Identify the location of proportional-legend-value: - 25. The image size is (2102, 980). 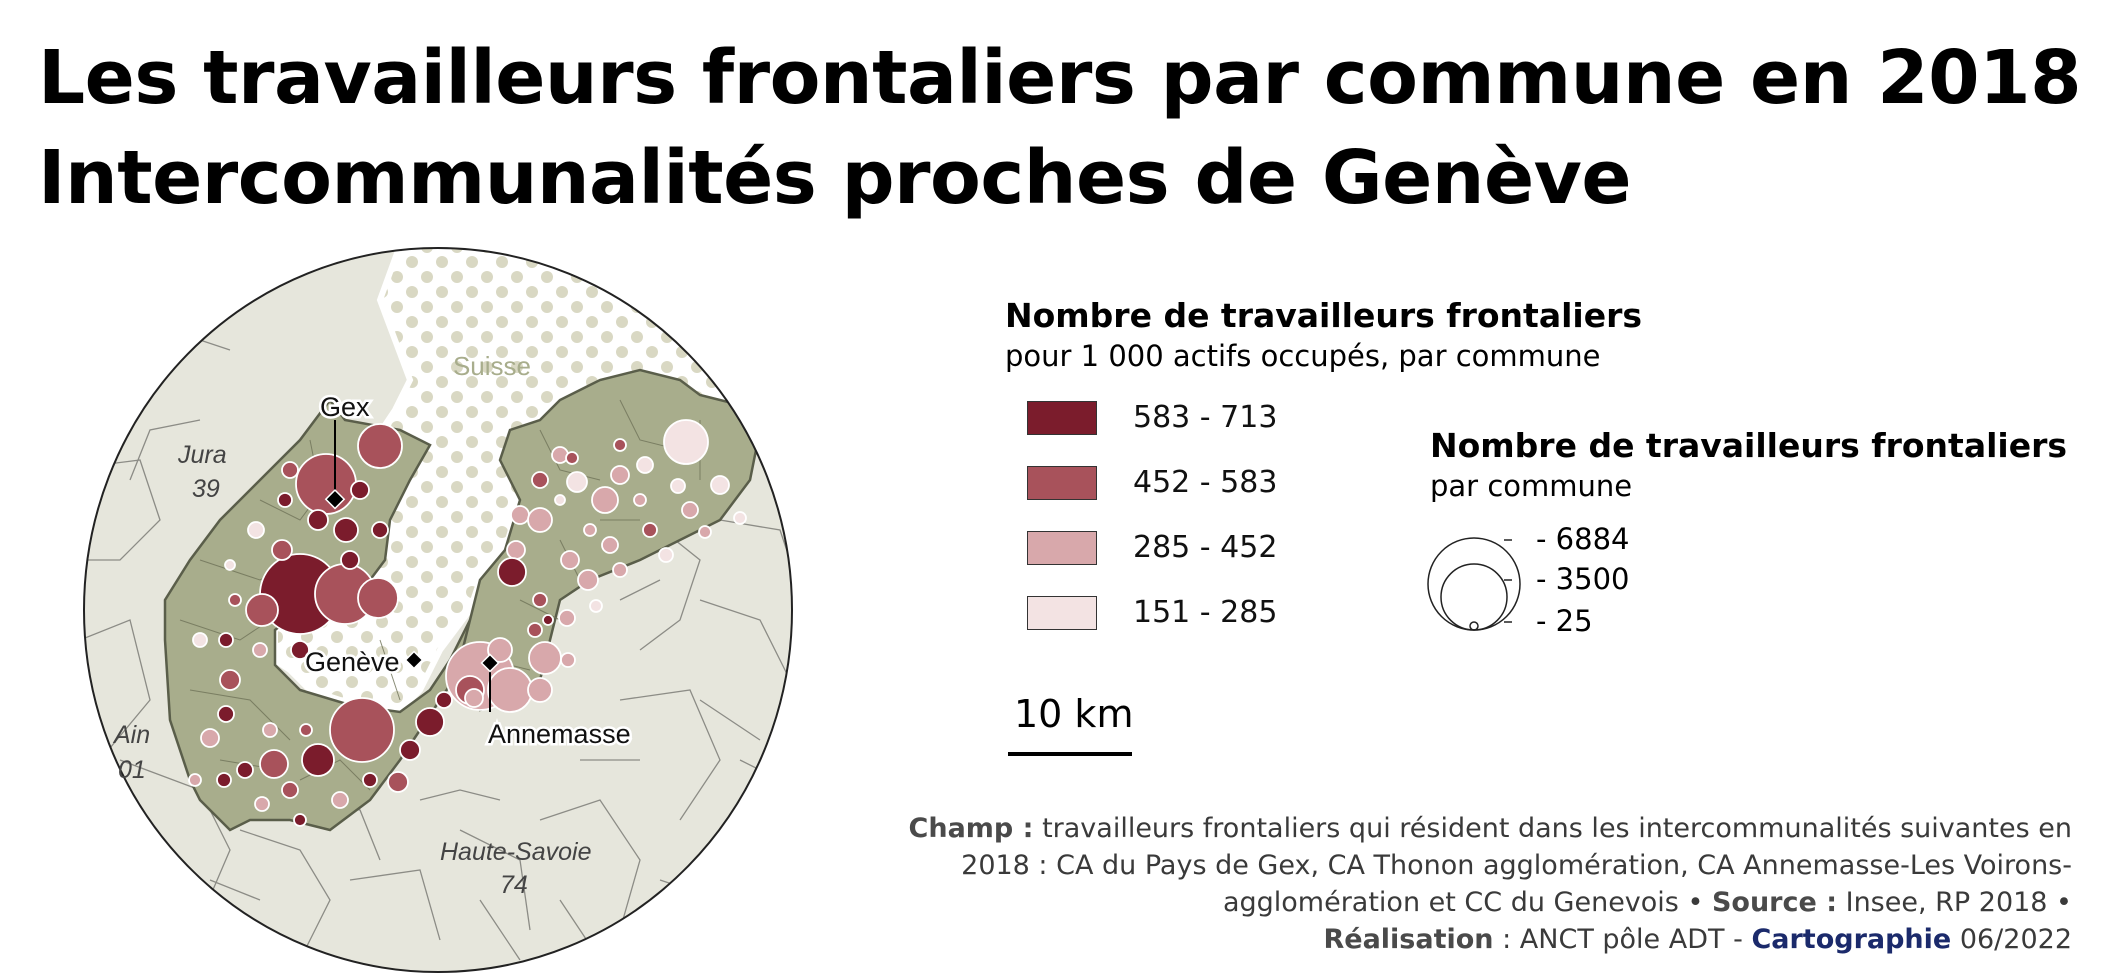
(1564, 621).